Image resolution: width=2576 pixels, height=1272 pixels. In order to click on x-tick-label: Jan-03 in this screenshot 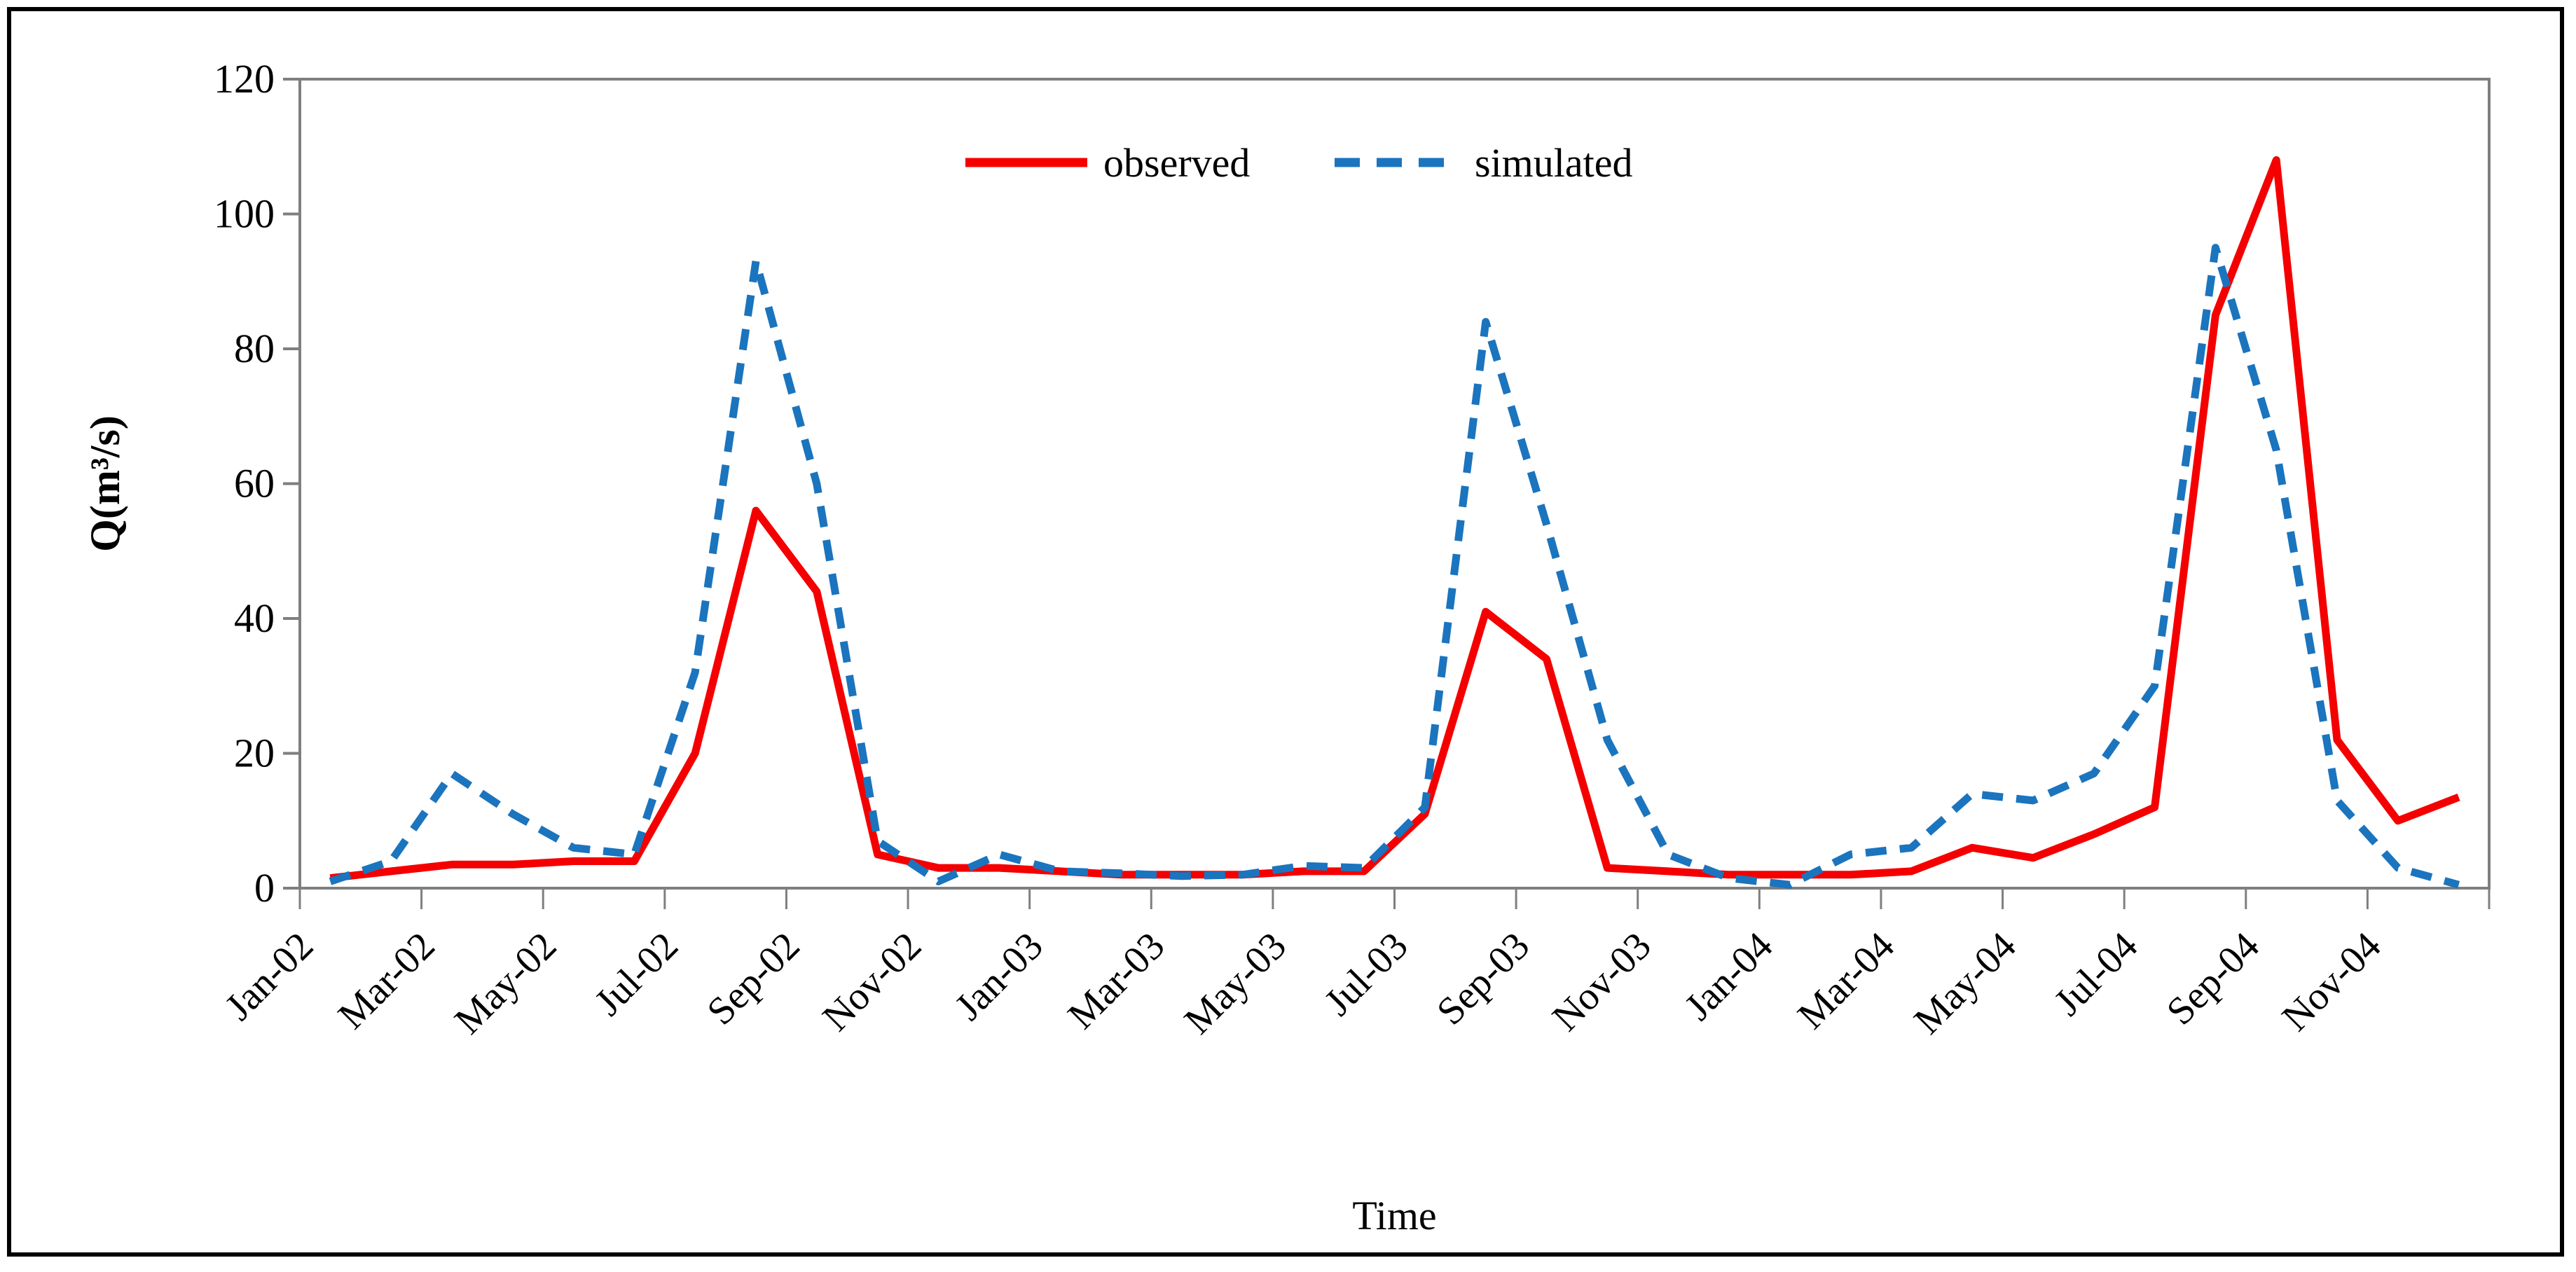, I will do `click(998, 976)`.